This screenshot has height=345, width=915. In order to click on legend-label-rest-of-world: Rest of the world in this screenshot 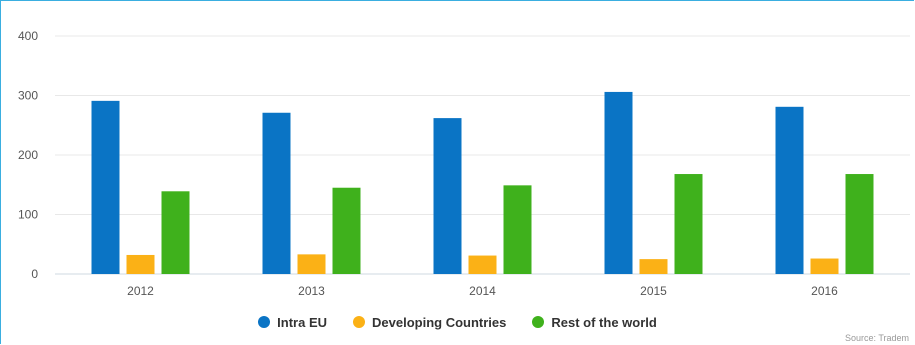, I will do `click(604, 322)`.